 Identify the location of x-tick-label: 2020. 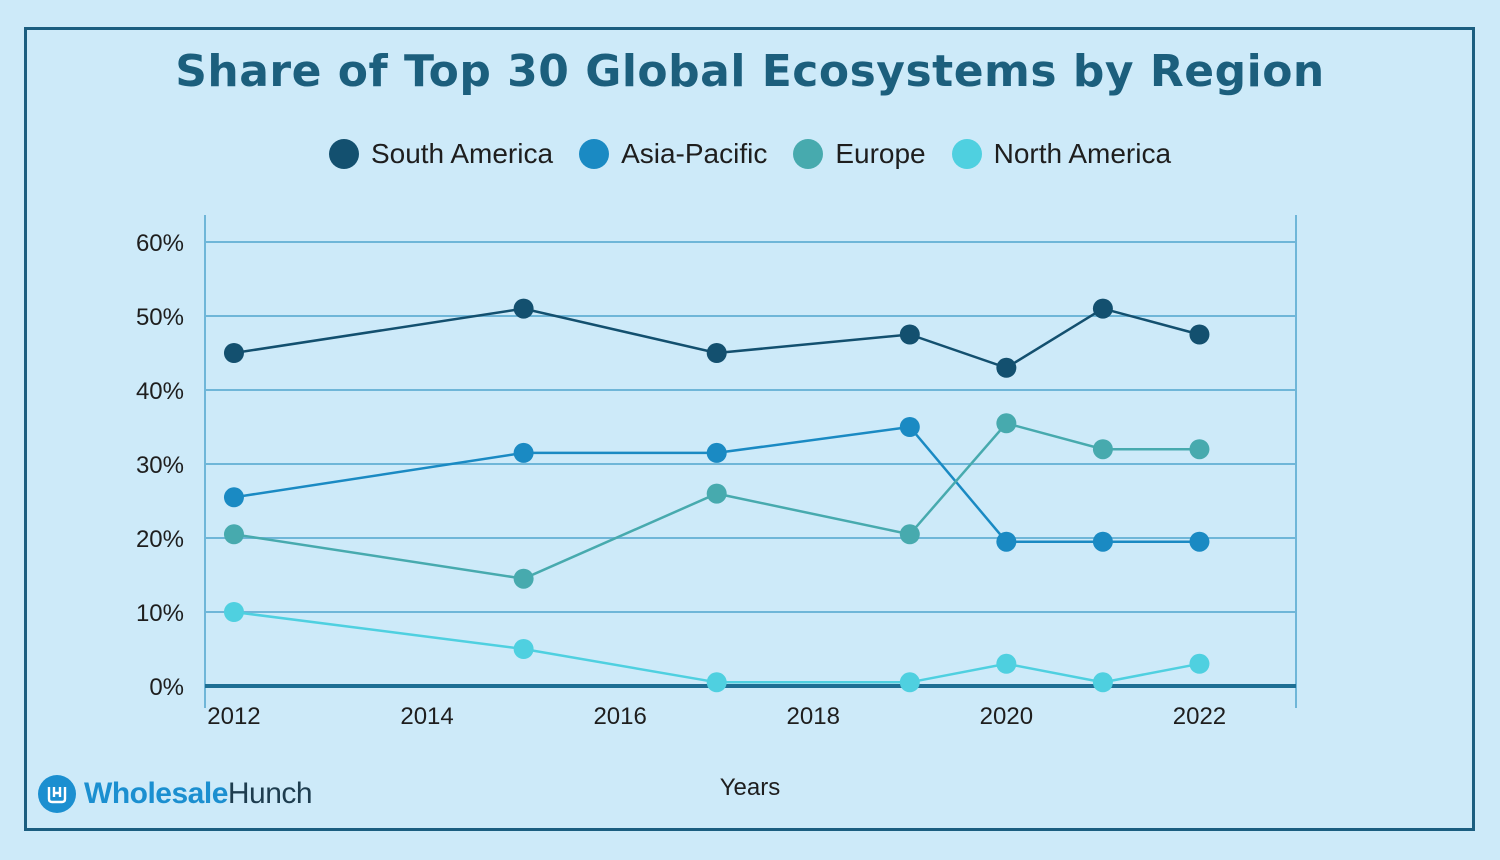
(1006, 716).